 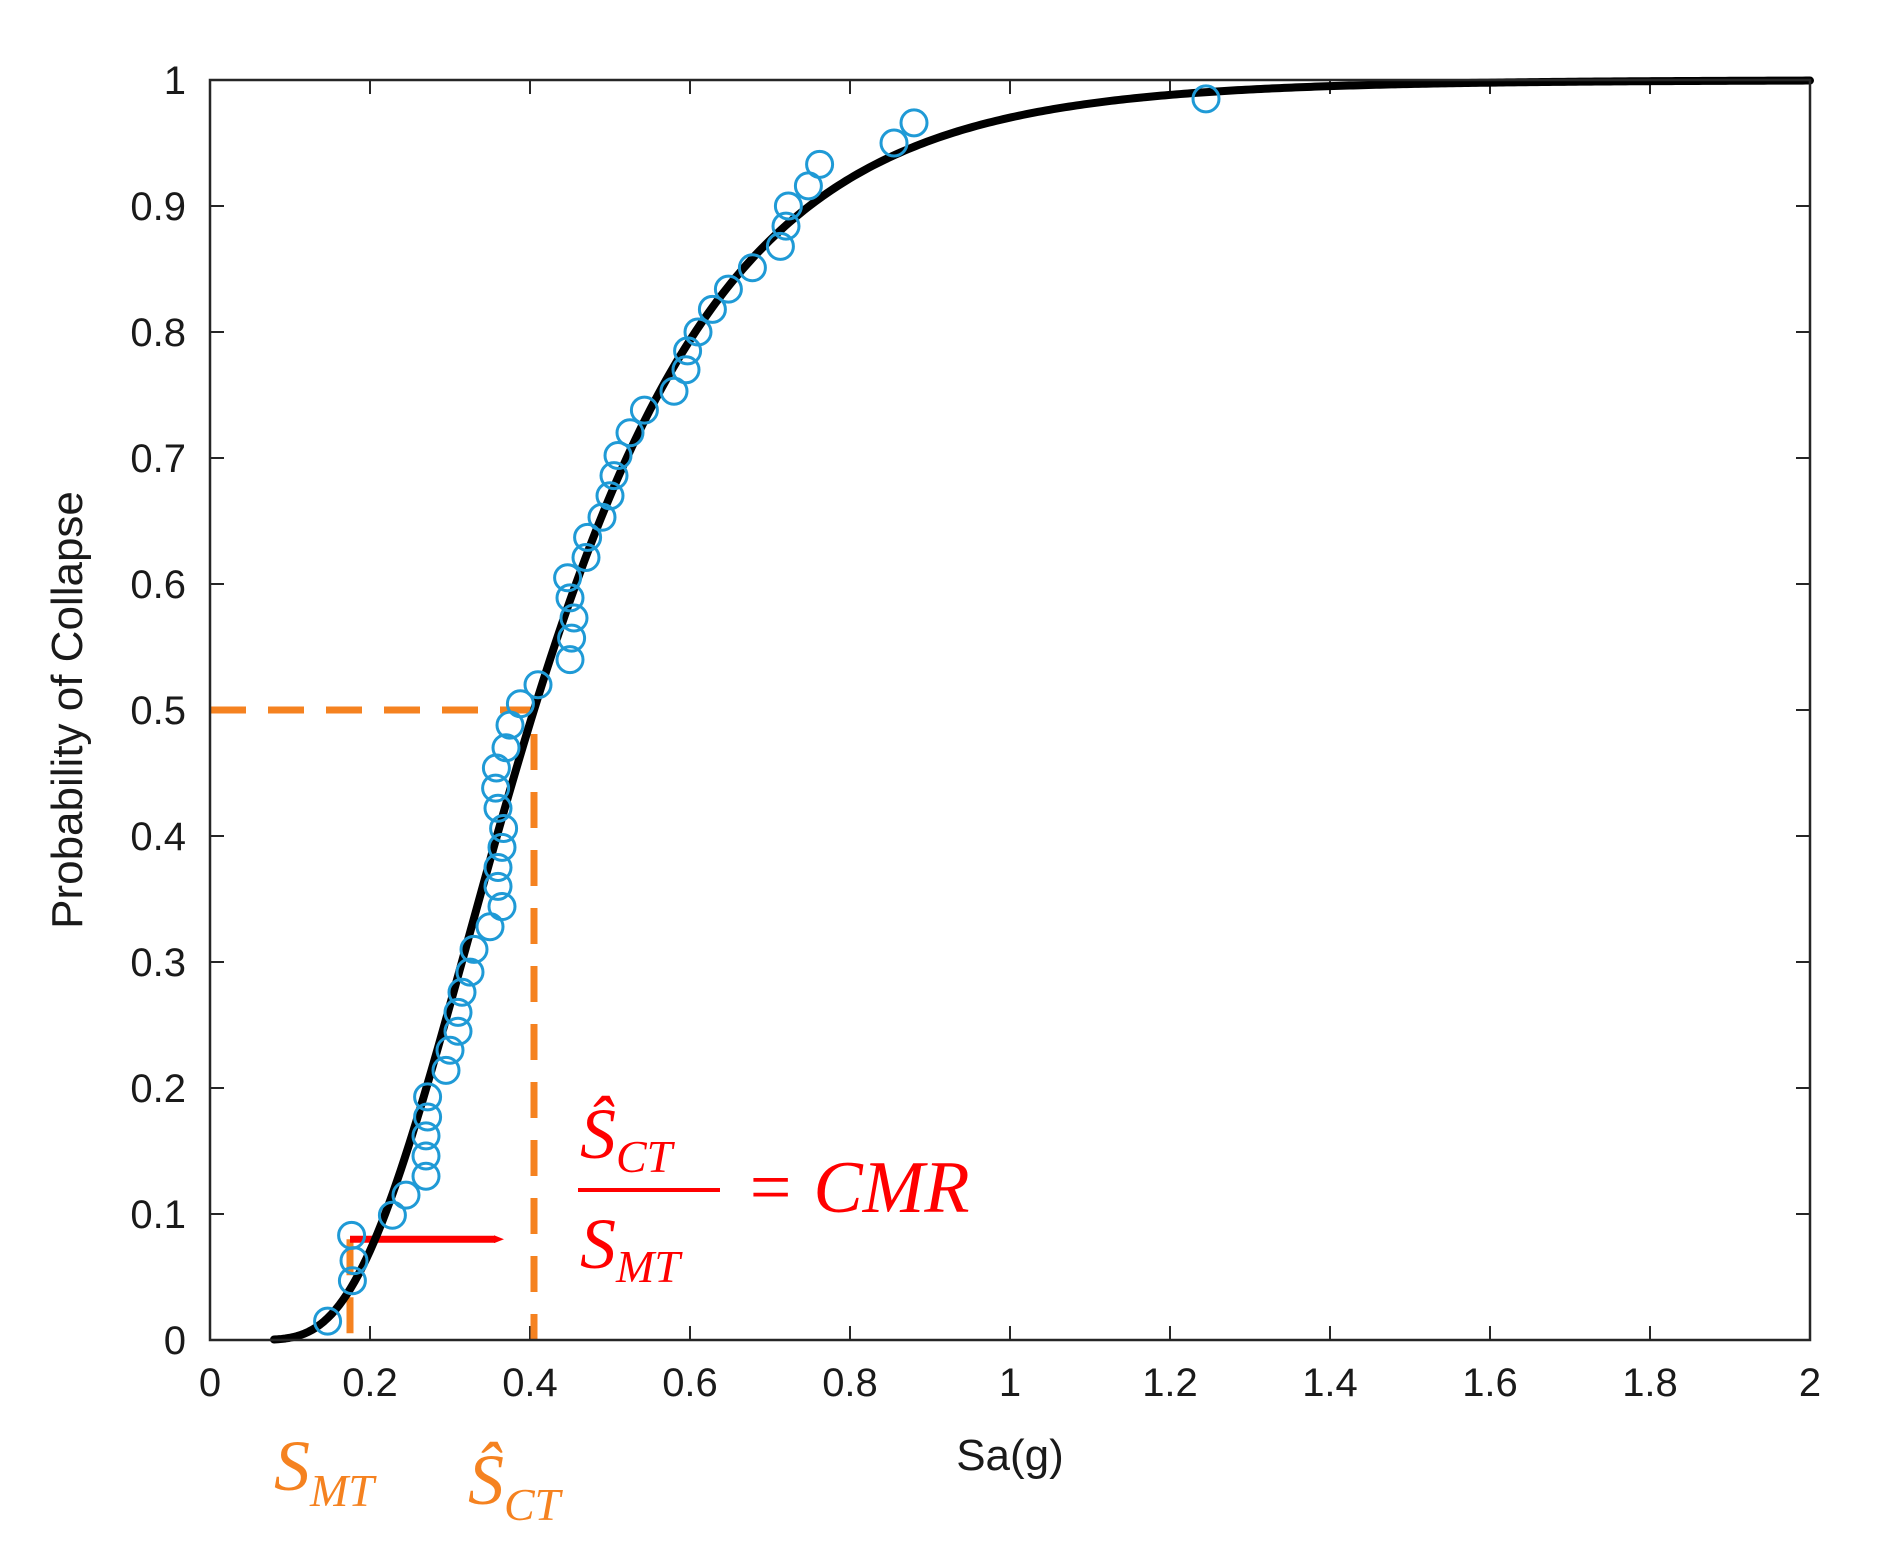 What do you see at coordinates (158, 459) in the screenshot?
I see `y-tick-label: 0.7` at bounding box center [158, 459].